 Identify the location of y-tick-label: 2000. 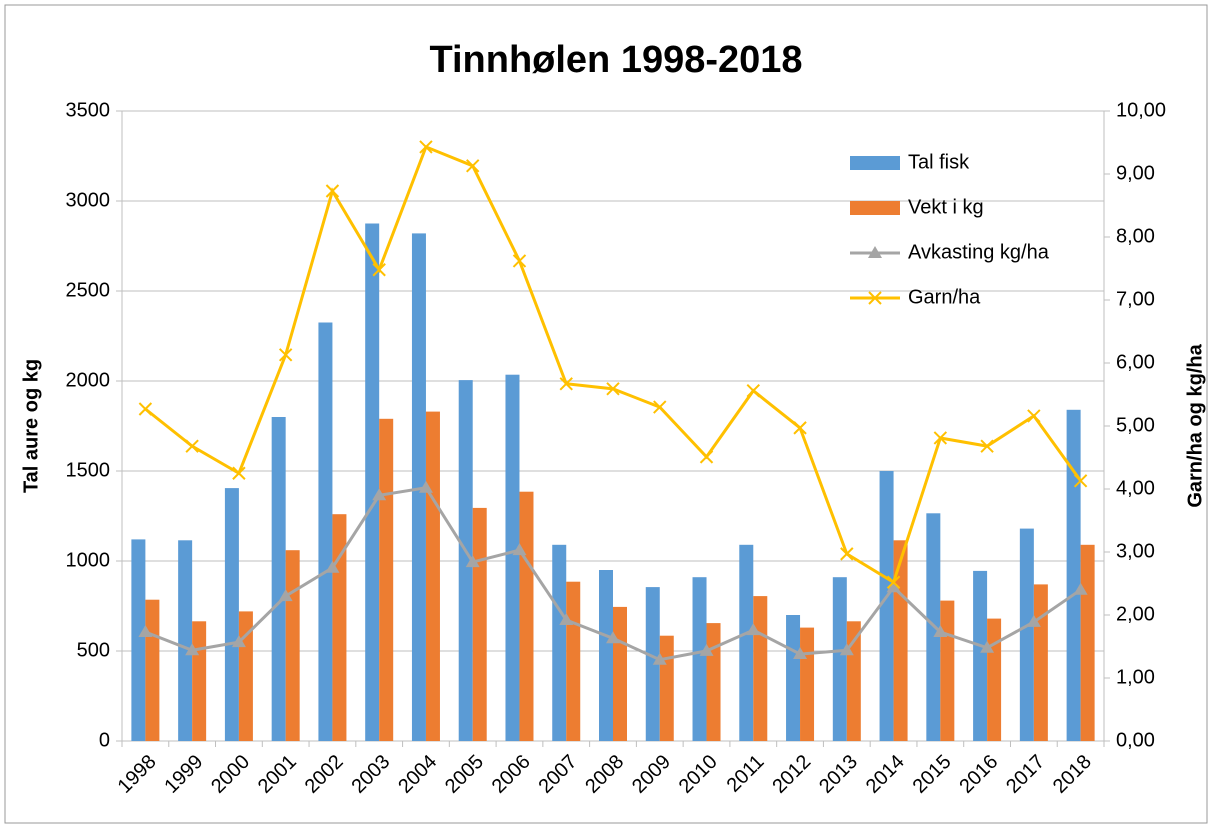
(88, 380).